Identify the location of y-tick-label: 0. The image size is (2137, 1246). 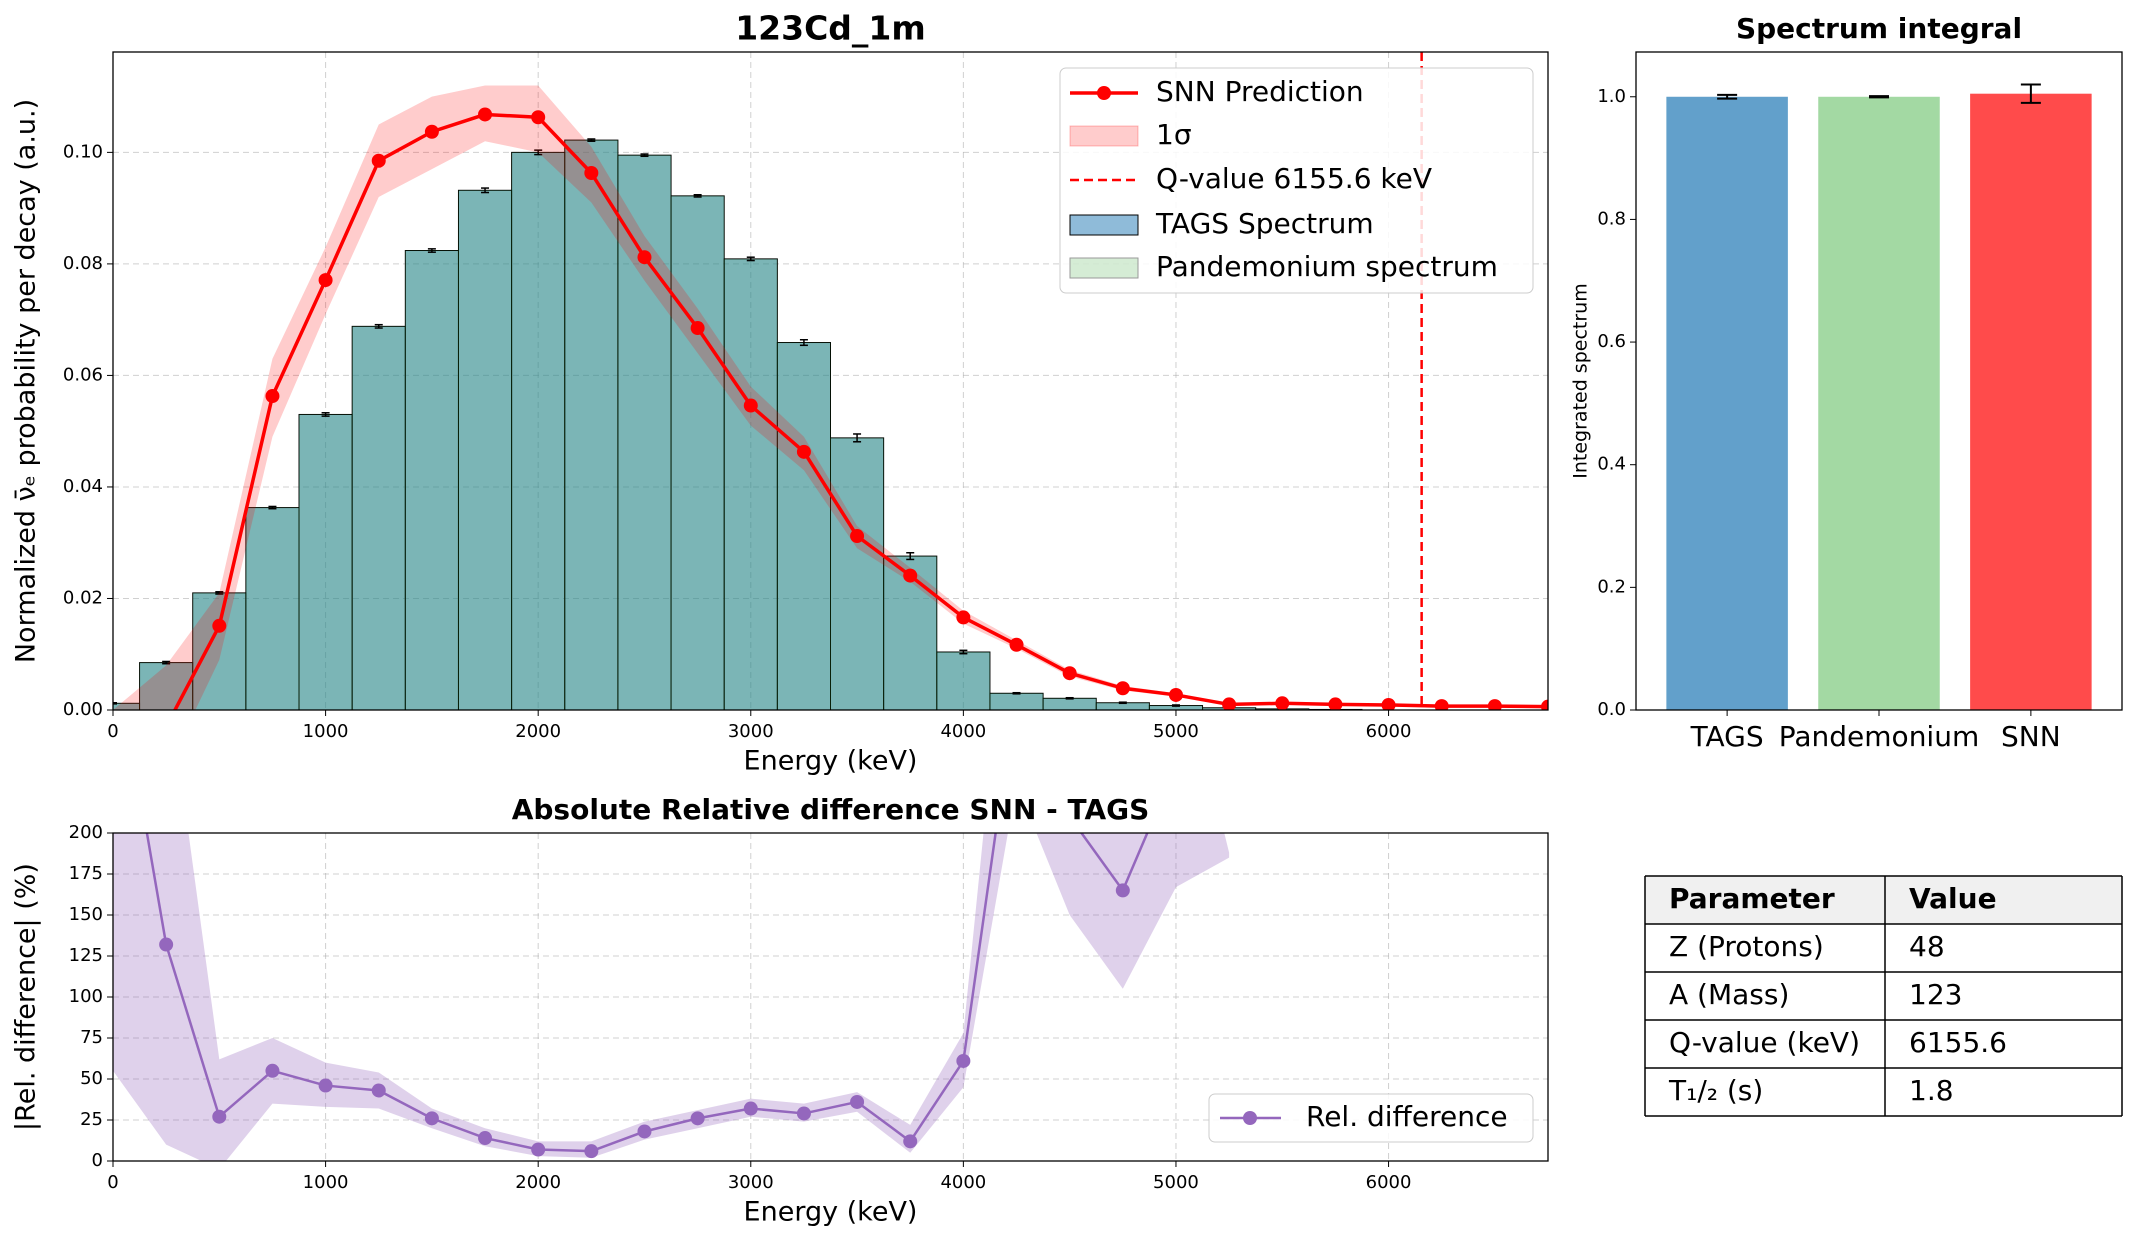
(97, 1160).